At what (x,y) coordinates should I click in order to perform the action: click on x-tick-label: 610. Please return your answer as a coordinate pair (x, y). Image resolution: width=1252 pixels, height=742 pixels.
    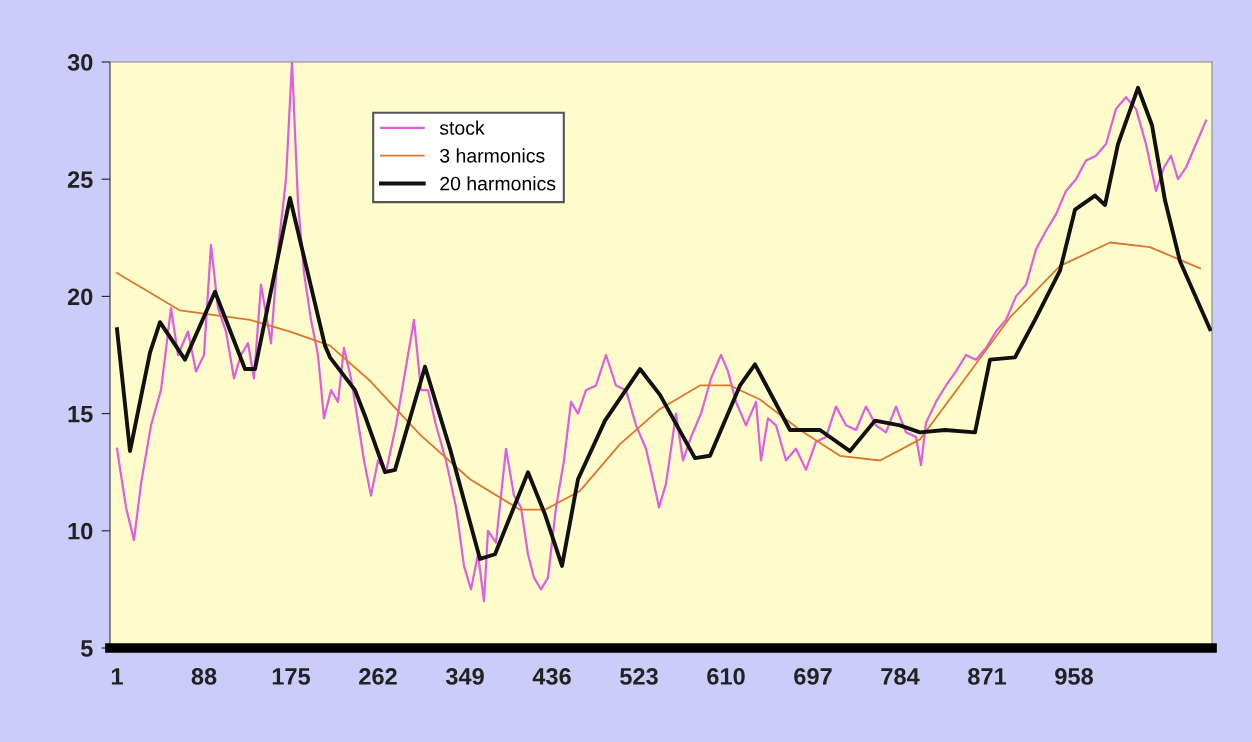
    Looking at the image, I should click on (726, 676).